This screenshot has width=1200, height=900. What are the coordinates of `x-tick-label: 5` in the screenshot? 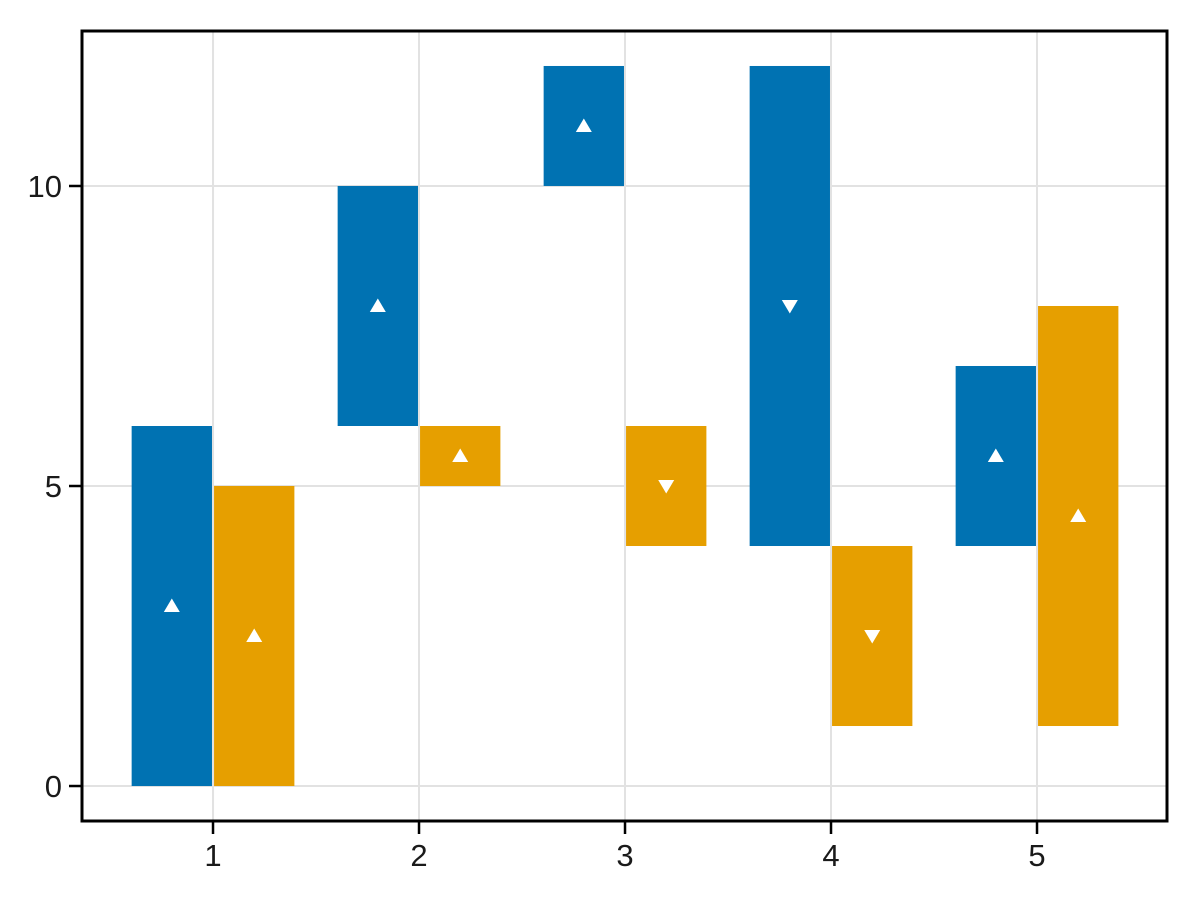 It's located at (1036, 855).